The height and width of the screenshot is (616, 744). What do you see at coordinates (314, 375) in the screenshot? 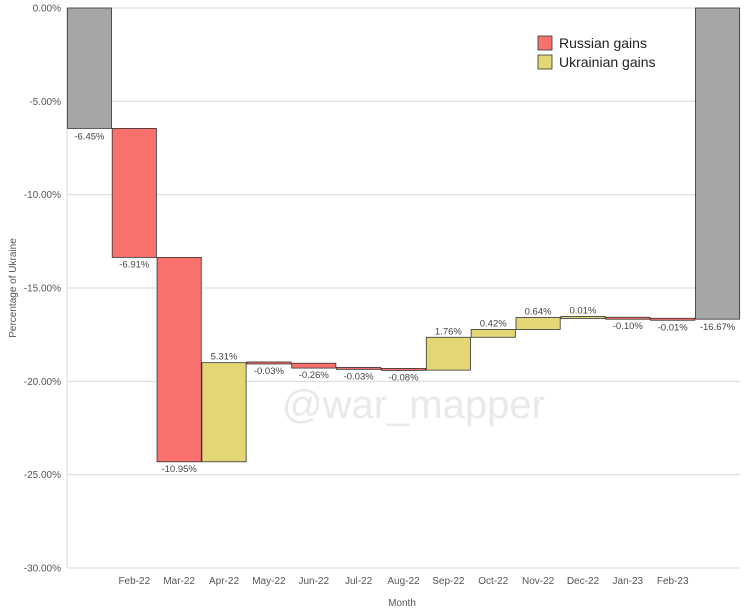
I see `data-label: -0.26%` at bounding box center [314, 375].